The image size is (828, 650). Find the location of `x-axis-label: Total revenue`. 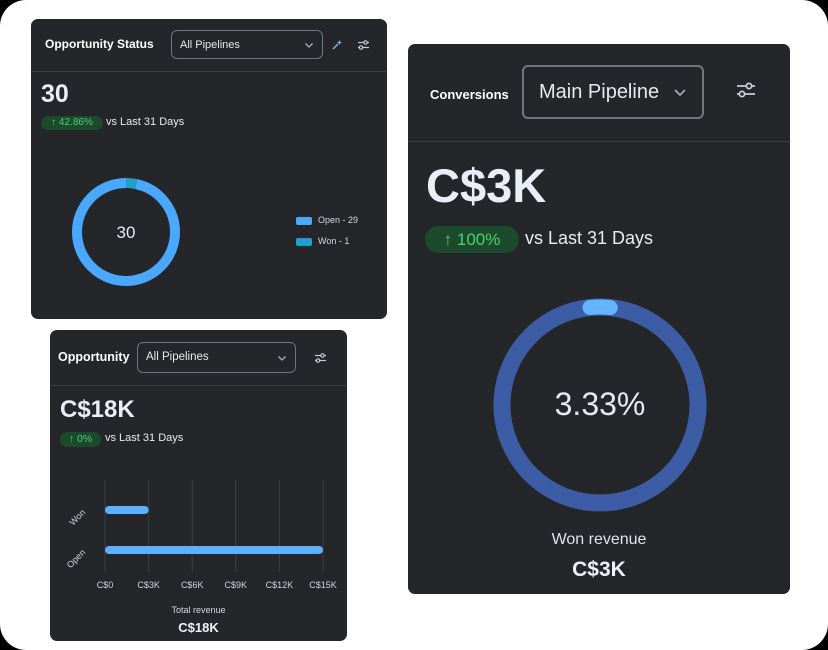

x-axis-label: Total revenue is located at coordinates (198, 610).